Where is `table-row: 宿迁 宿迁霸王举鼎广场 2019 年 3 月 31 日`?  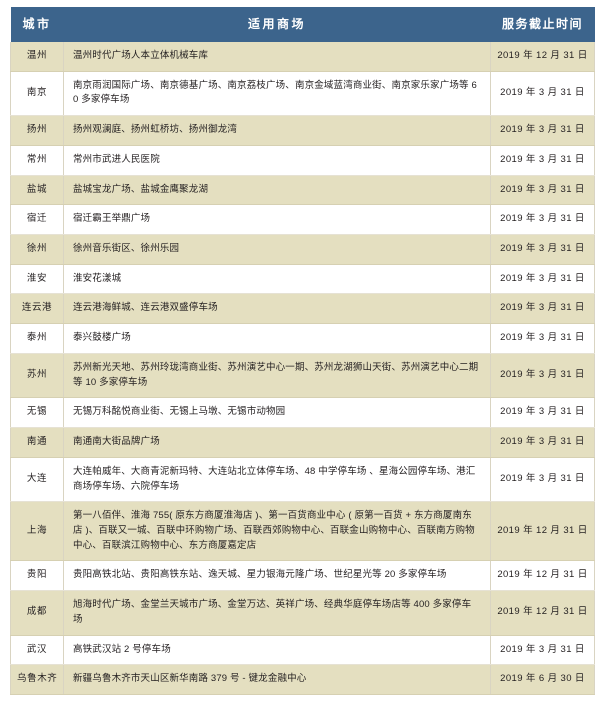 table-row: 宿迁 宿迁霸王举鼎广场 2019 年 3 月 31 日 is located at coordinates (302, 220).